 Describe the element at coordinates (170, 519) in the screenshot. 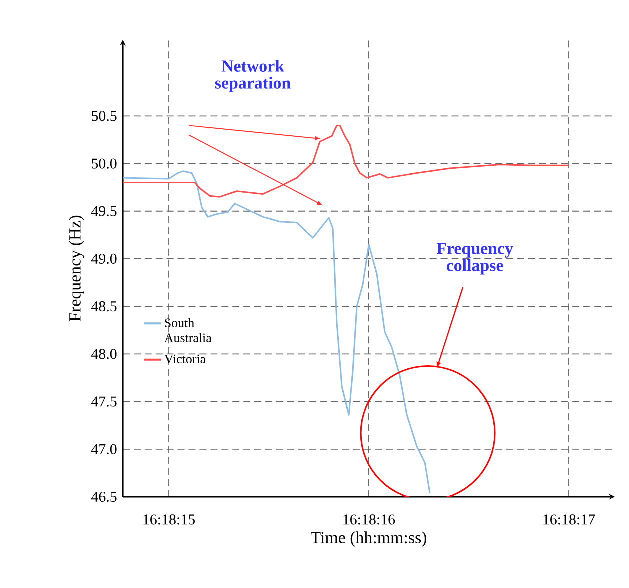

I see `x-tick-label: 16:18:15` at that location.